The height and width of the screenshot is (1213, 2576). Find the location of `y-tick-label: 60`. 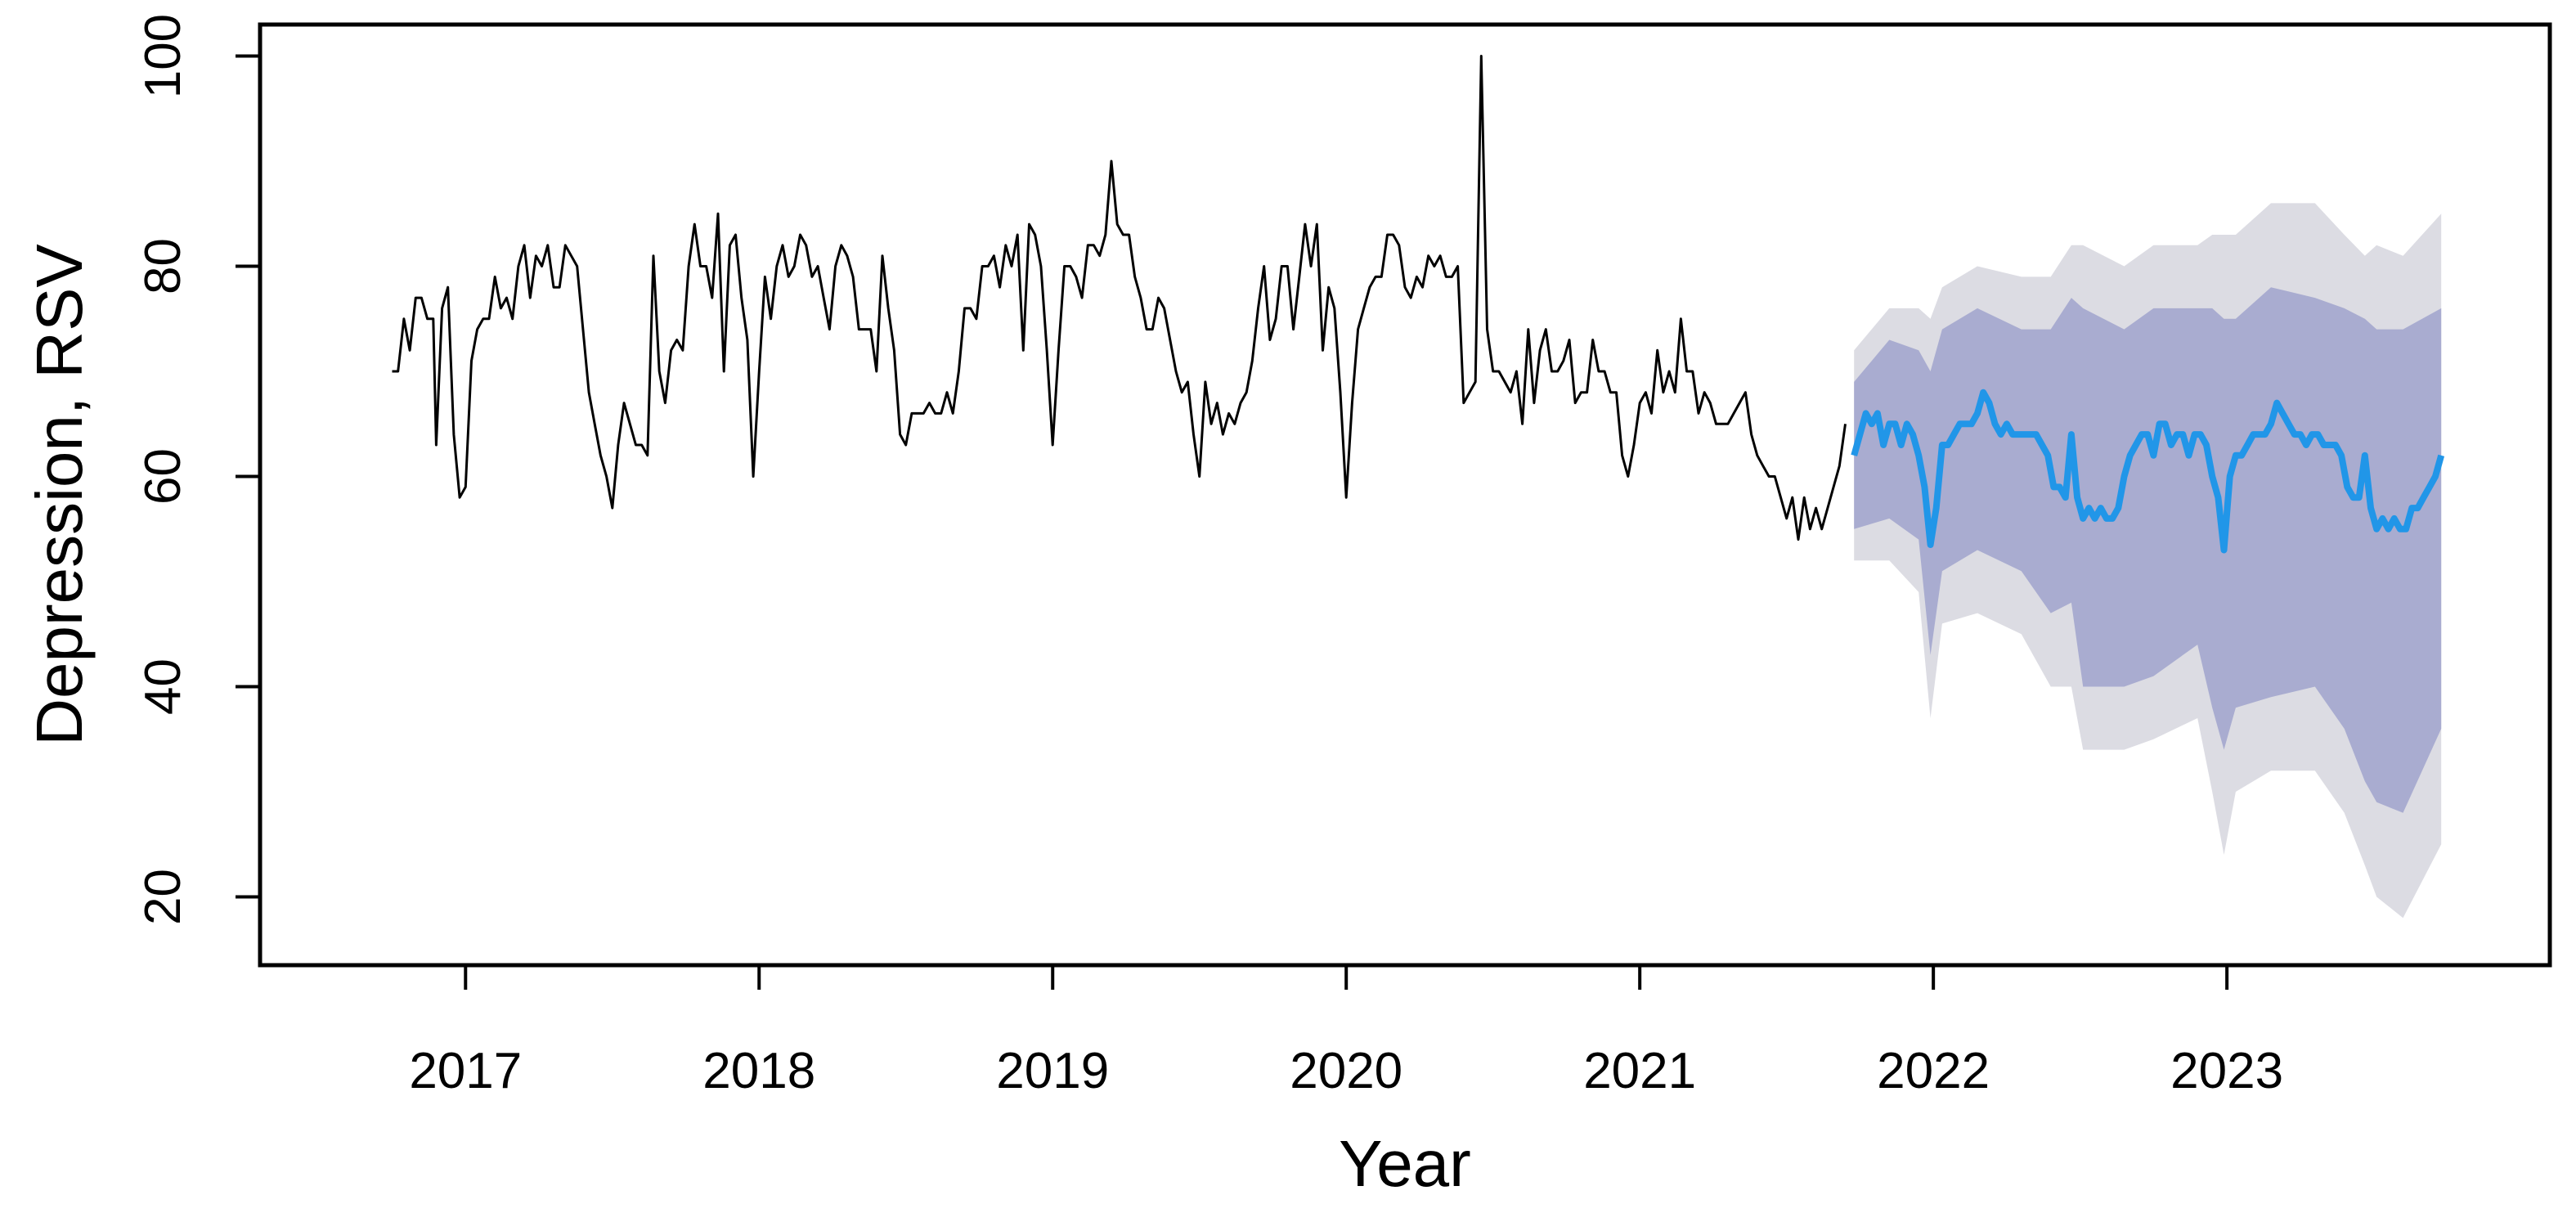

y-tick-label: 60 is located at coordinates (163, 476).